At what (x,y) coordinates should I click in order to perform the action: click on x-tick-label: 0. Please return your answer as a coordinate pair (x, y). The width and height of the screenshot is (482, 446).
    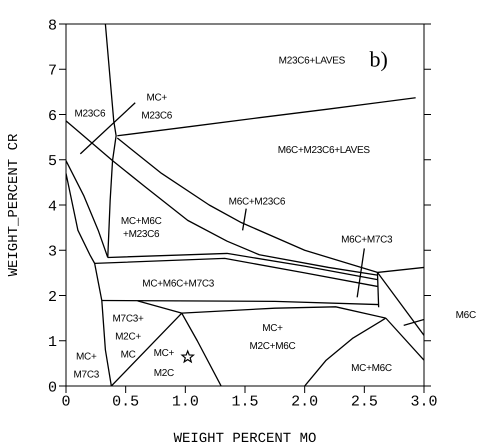
    Looking at the image, I should click on (66, 402).